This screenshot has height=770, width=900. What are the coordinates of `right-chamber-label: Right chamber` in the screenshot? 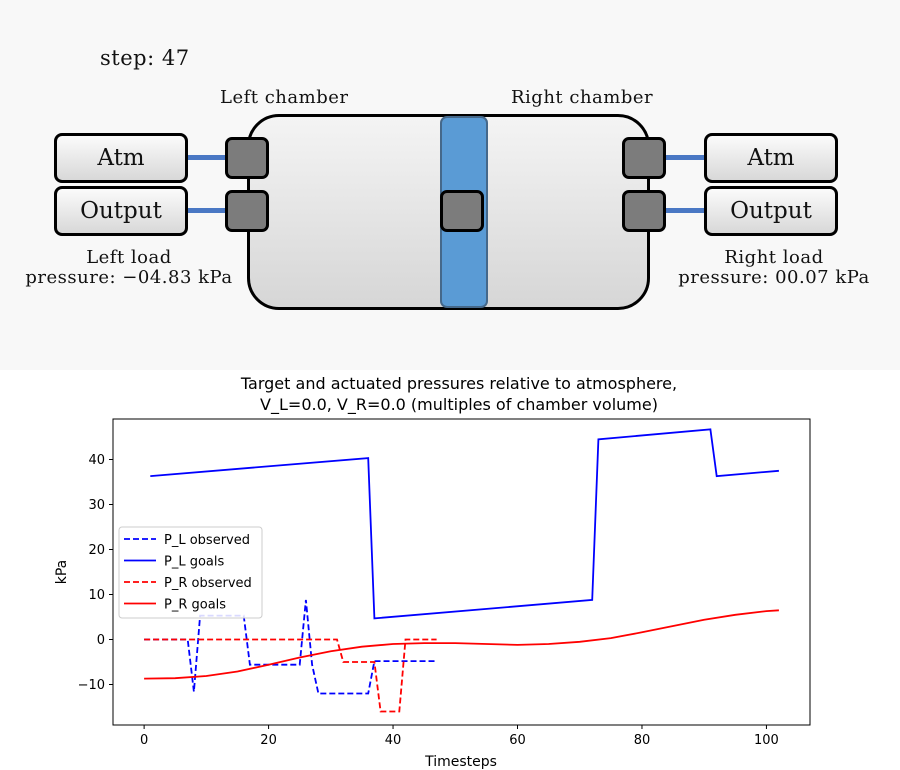 It's located at (582, 97).